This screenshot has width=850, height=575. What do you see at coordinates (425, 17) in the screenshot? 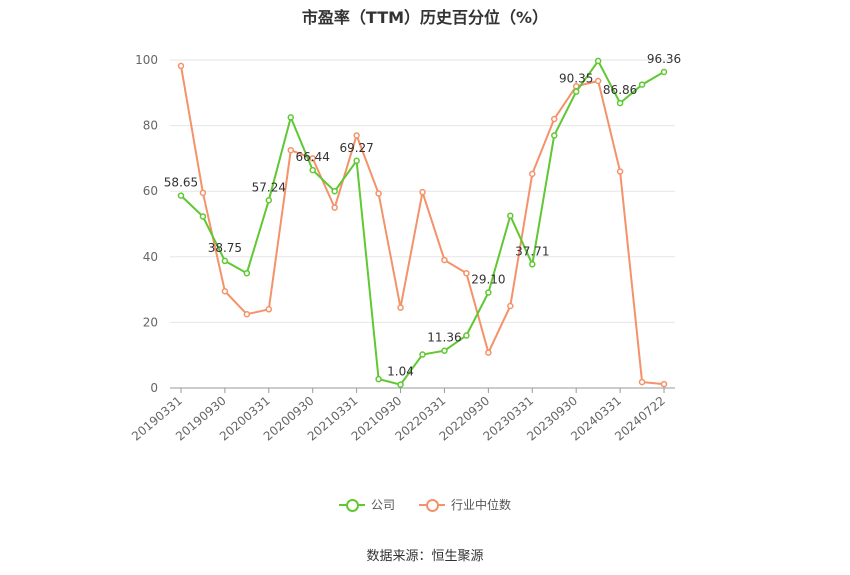
I see `chart-title: 市盈率（TTM）历史百分位（%）` at bounding box center [425, 17].